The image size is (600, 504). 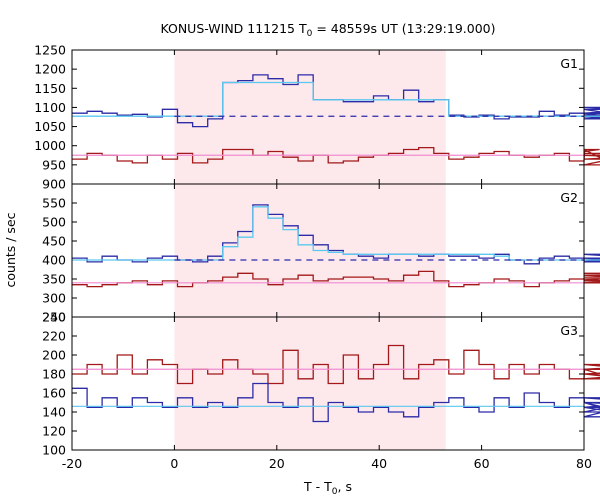 I want to click on y-tick-label: 550, so click(x=54, y=203).